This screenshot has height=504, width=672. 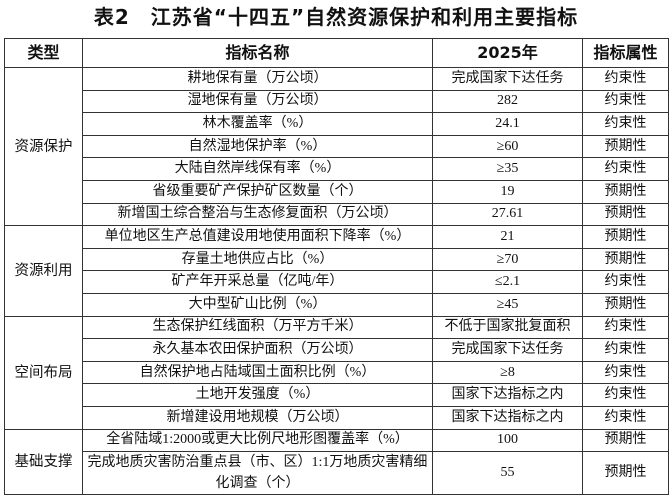 I want to click on table-row: 土地开发强度（%） 国家下达指标之内 约束性, so click(x=337, y=395).